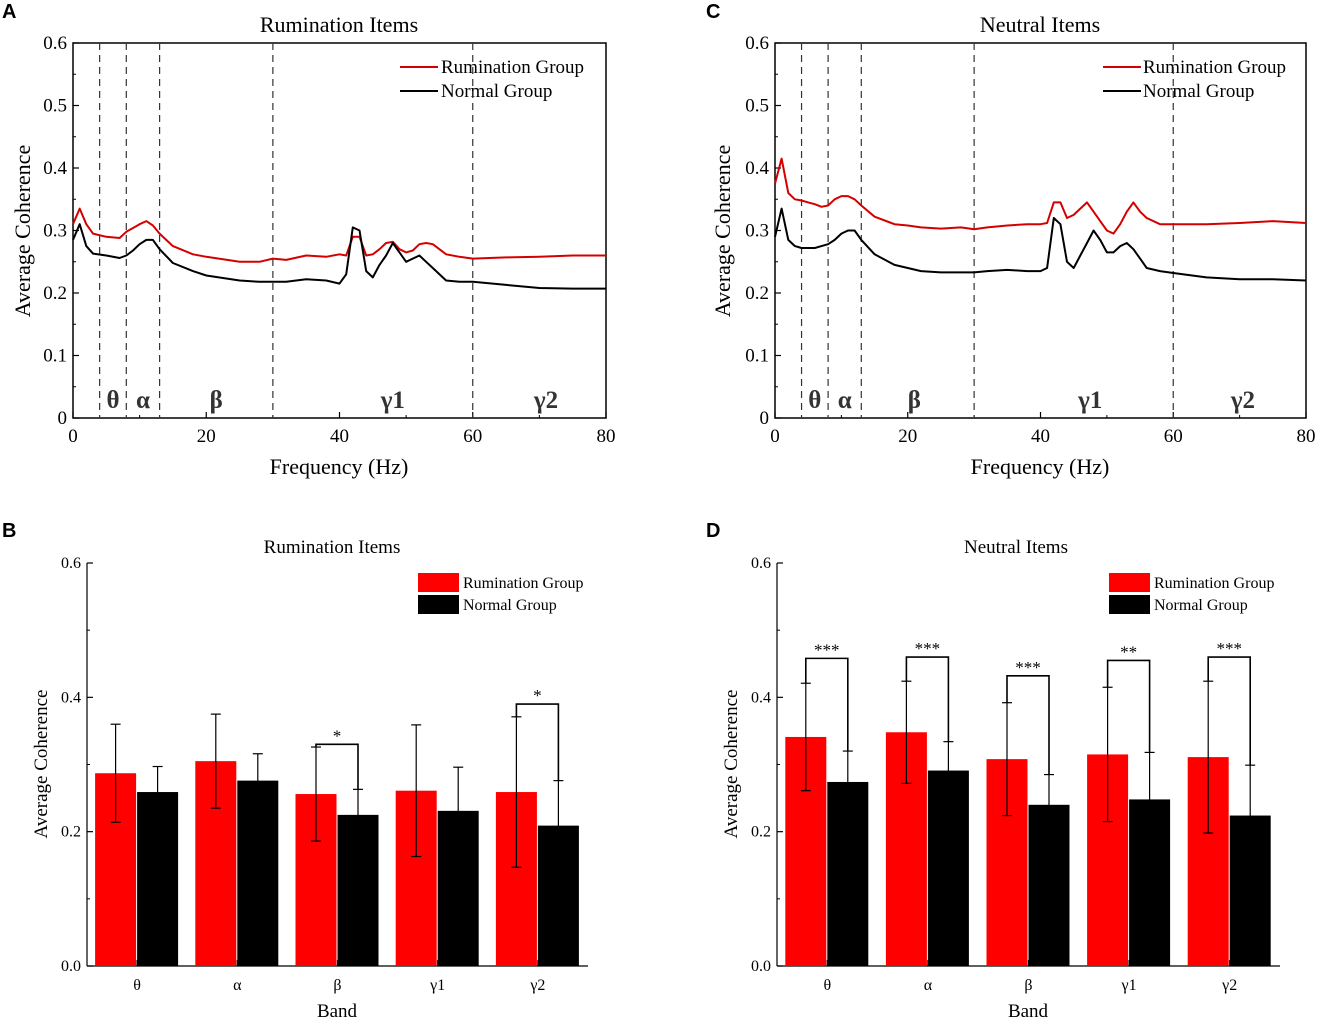 The height and width of the screenshot is (1028, 1325). What do you see at coordinates (9, 531) in the screenshot?
I see `panel-letter-b: B` at bounding box center [9, 531].